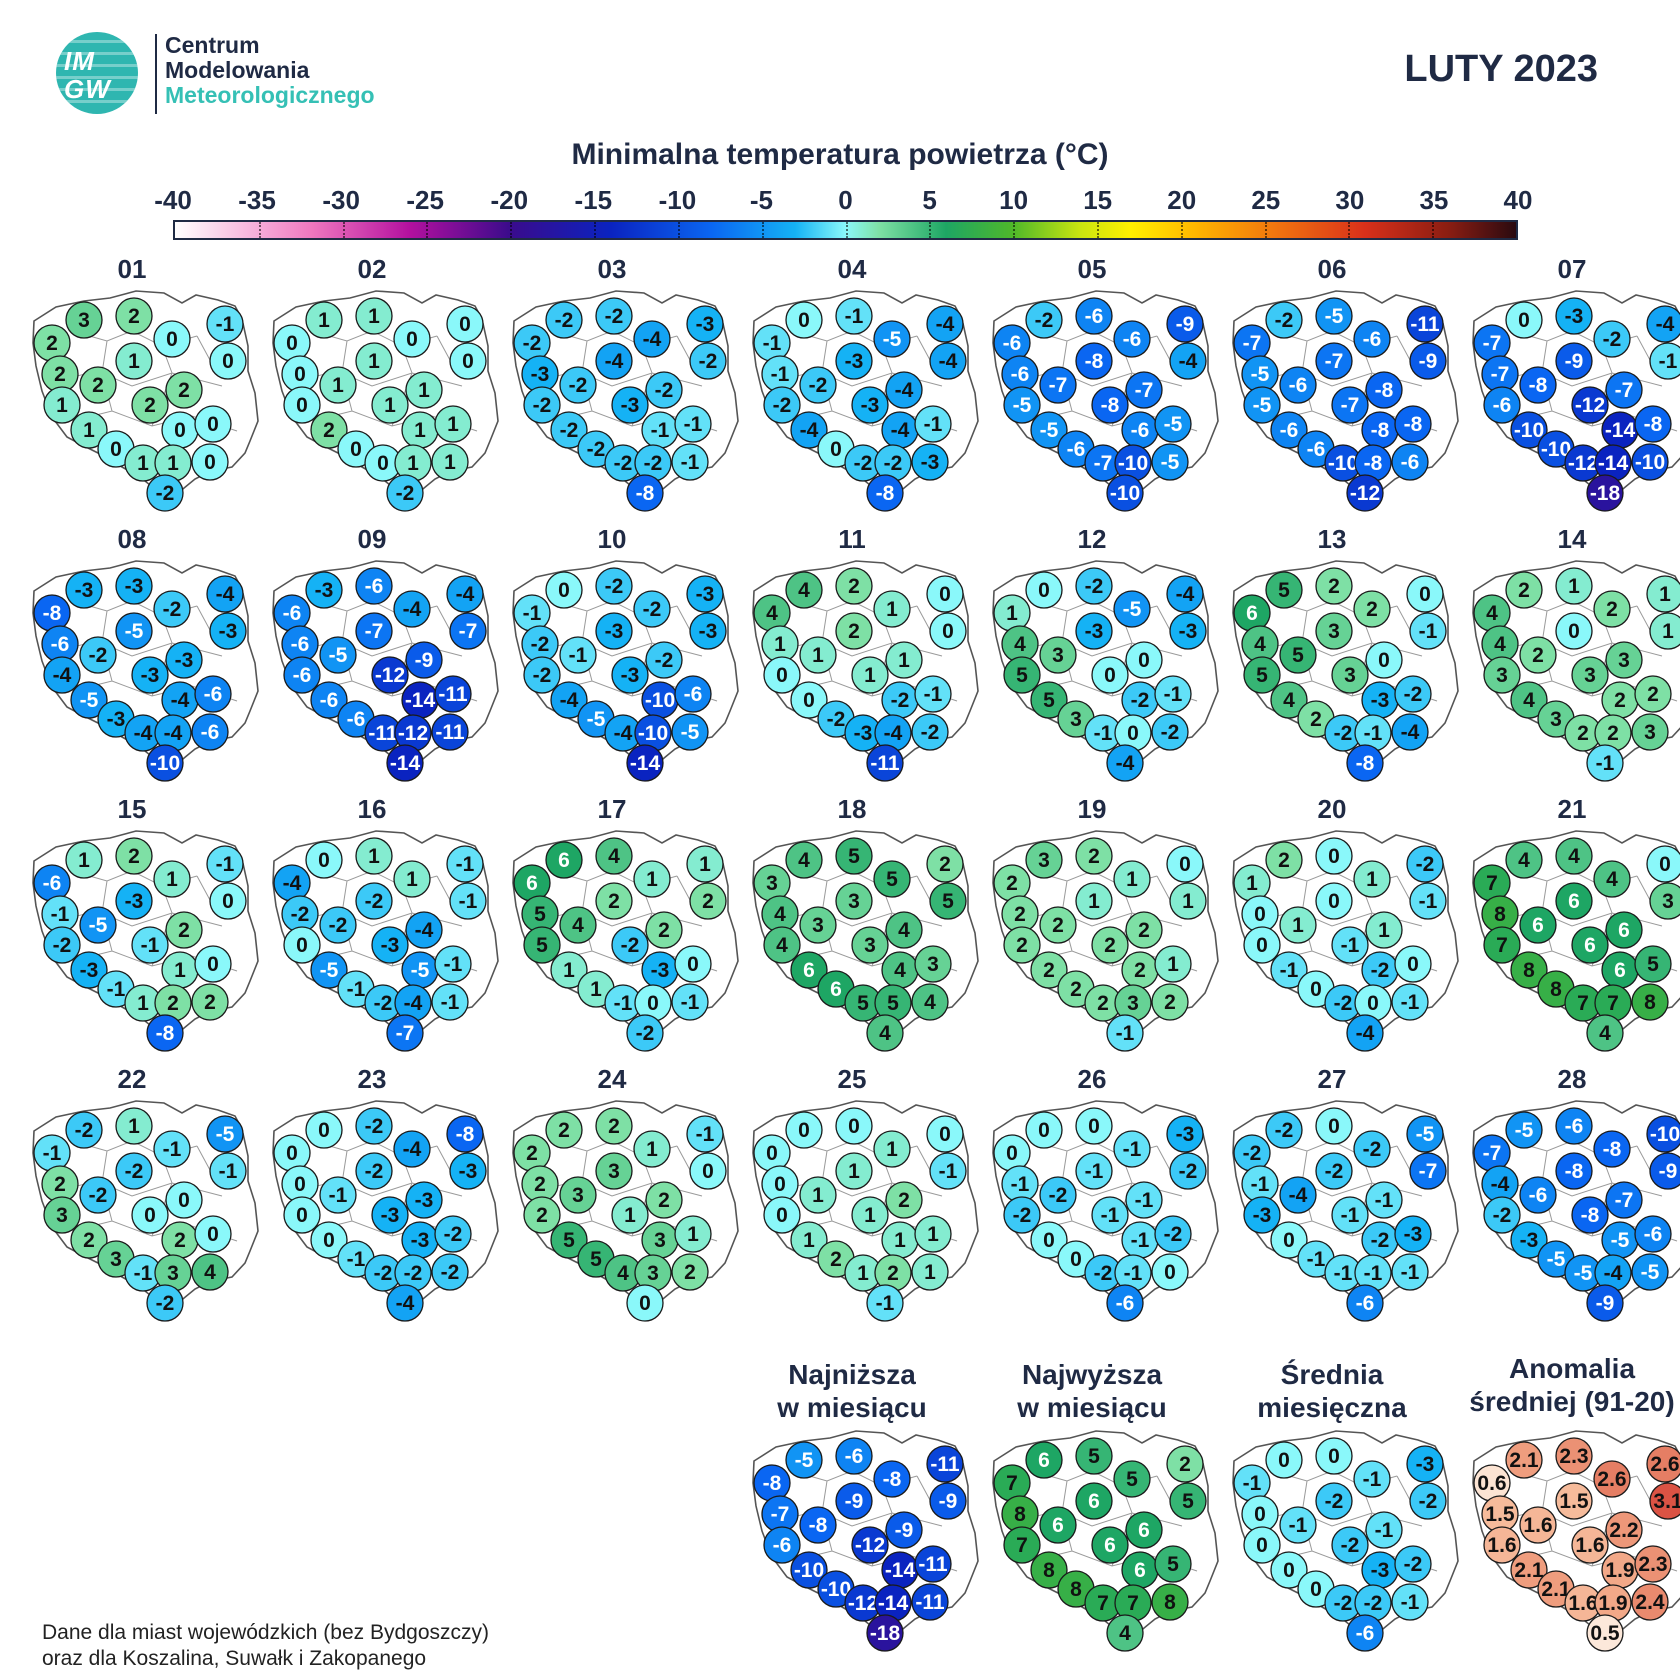  I want to click on station-value-label: 2.3, so click(1573, 1456).